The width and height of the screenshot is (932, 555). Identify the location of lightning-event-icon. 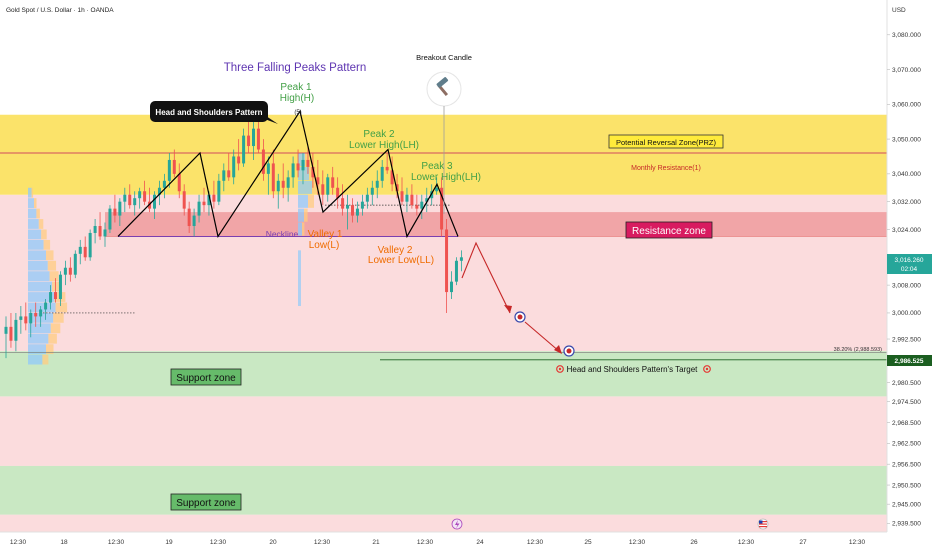
(457, 524).